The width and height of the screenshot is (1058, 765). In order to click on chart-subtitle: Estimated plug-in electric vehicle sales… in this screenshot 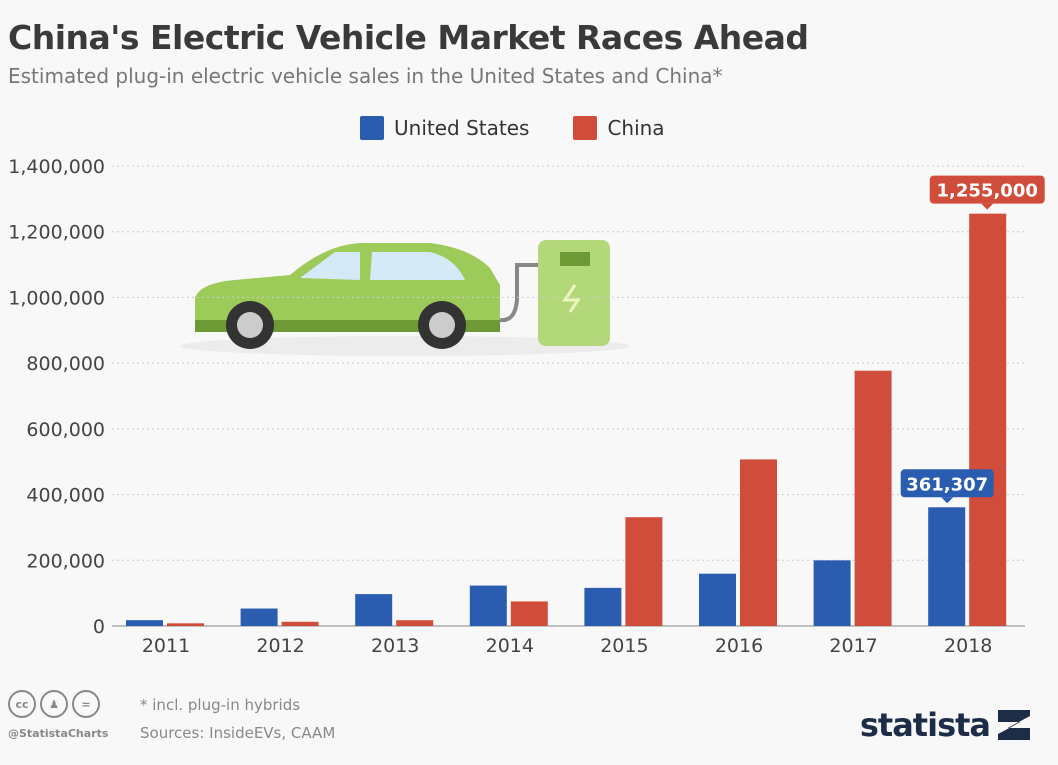, I will do `click(365, 76)`.